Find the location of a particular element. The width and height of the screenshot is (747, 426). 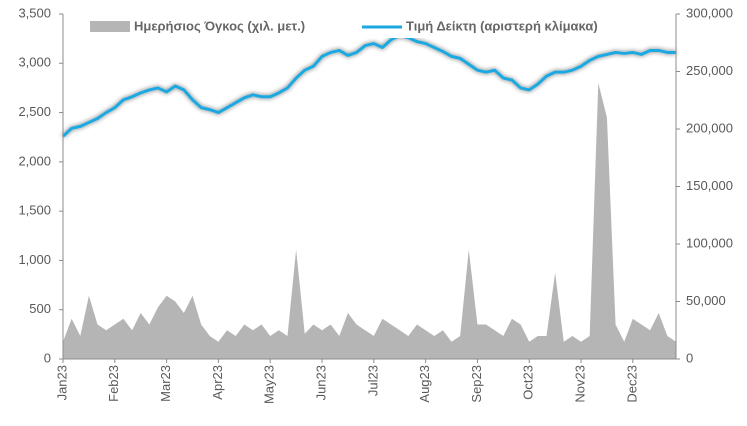

y2-tick-label: 100,000 is located at coordinates (709, 242).